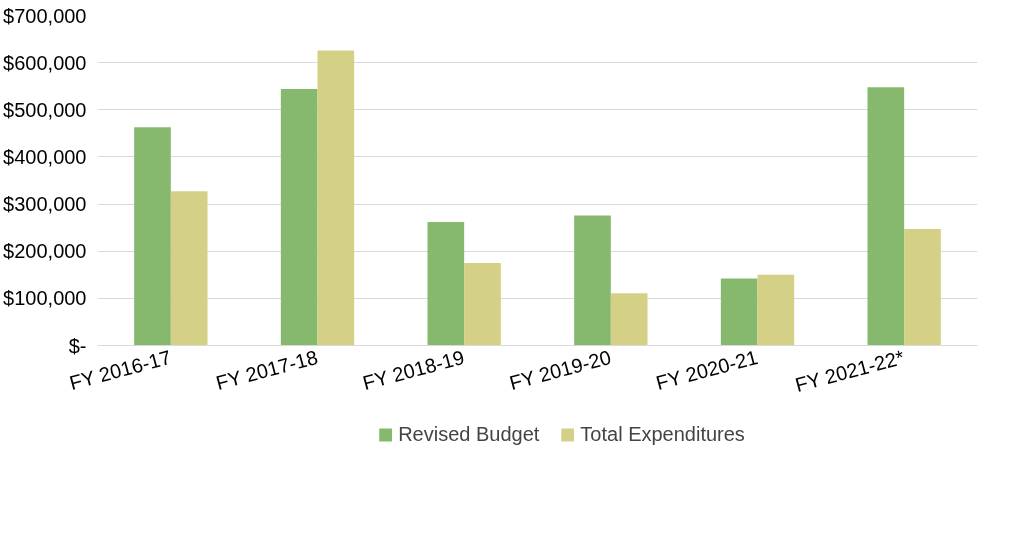  What do you see at coordinates (45, 204) in the screenshot?
I see `y-tick-label: $300,000` at bounding box center [45, 204].